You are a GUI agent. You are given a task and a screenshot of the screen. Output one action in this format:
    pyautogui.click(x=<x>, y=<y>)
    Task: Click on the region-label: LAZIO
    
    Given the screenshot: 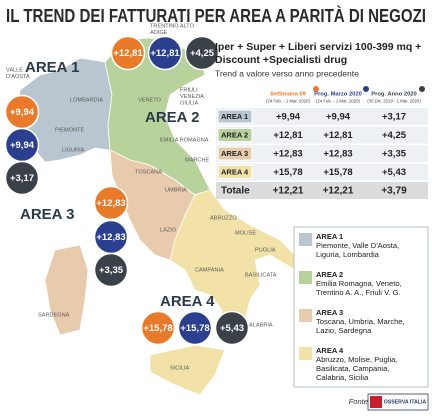 What is the action you would take?
    pyautogui.click(x=168, y=230)
    